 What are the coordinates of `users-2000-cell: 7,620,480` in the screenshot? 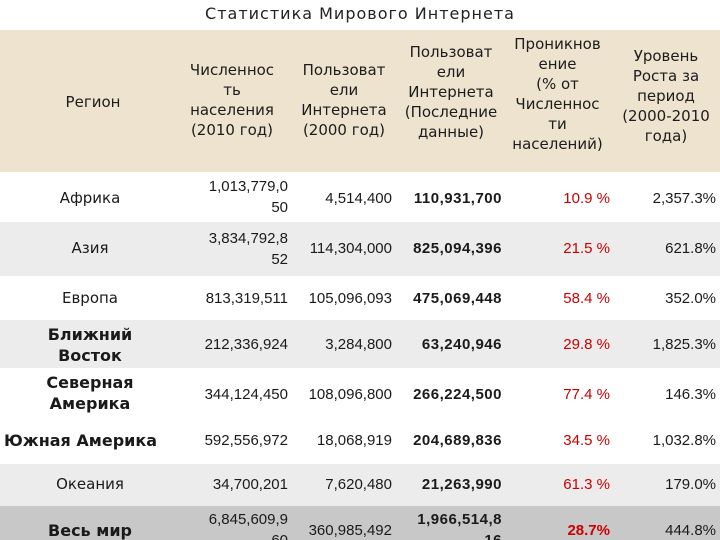 It's located at (358, 484).